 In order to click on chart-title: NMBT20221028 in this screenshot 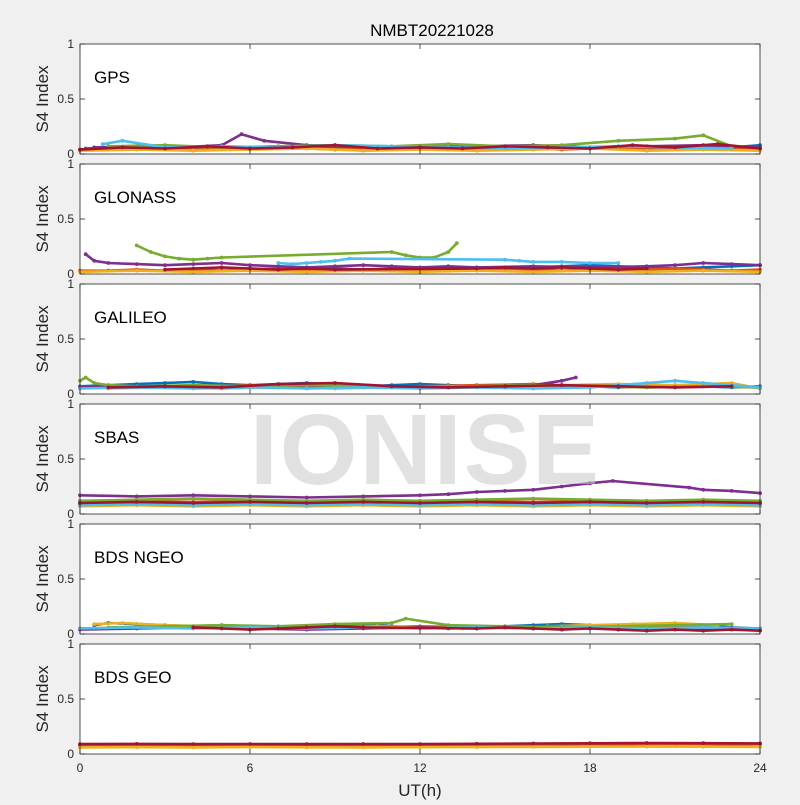, I will do `click(432, 30)`.